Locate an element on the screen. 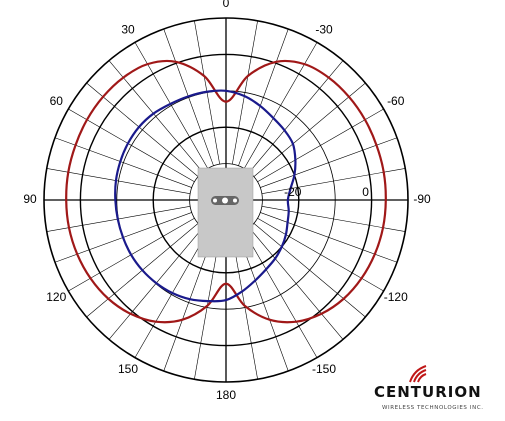 This screenshot has height=421, width=505. angle-label--150: -150 is located at coordinates (324, 369).